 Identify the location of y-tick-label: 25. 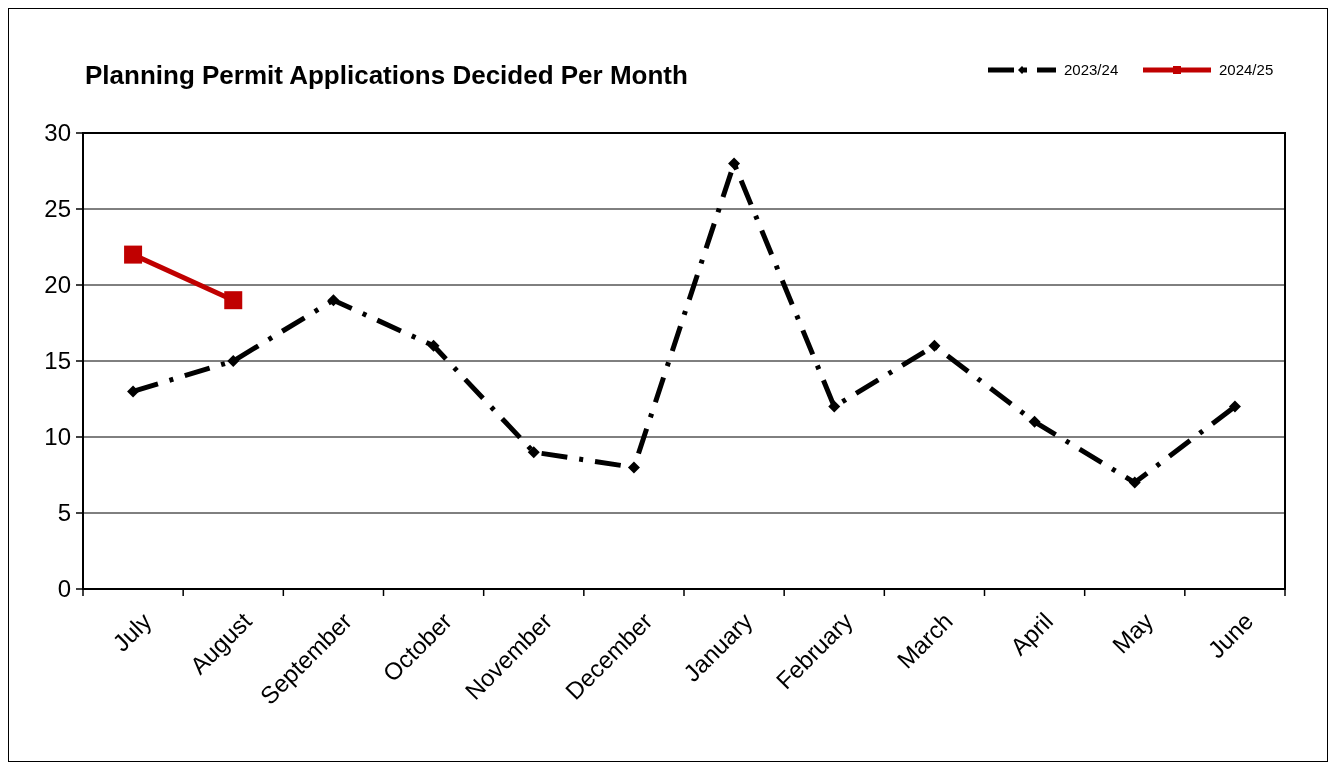
(57, 209).